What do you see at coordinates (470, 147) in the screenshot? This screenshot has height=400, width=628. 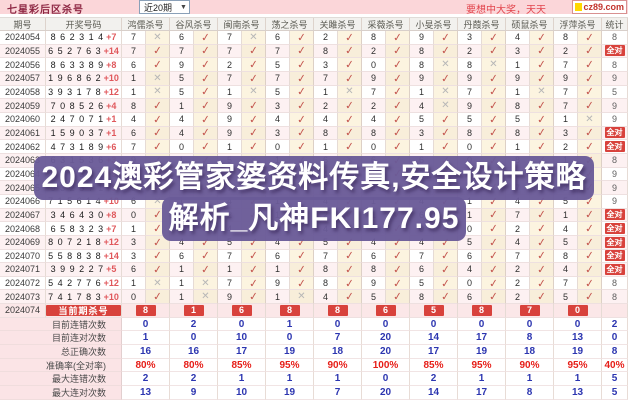 I see `kill-number-cell: 0` at bounding box center [470, 147].